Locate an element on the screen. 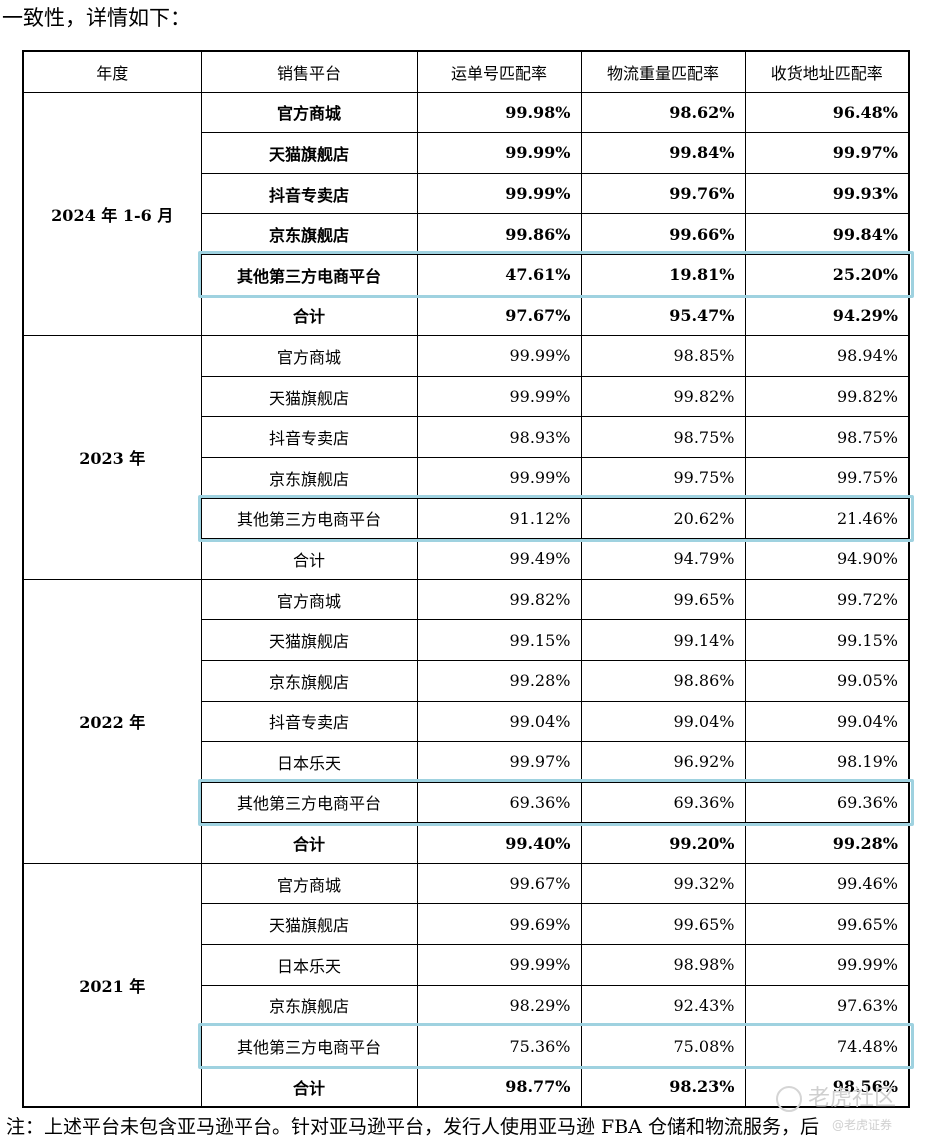 Image resolution: width=928 pixels, height=1147 pixels. weight-rate-cell: 98.85% is located at coordinates (663, 356).